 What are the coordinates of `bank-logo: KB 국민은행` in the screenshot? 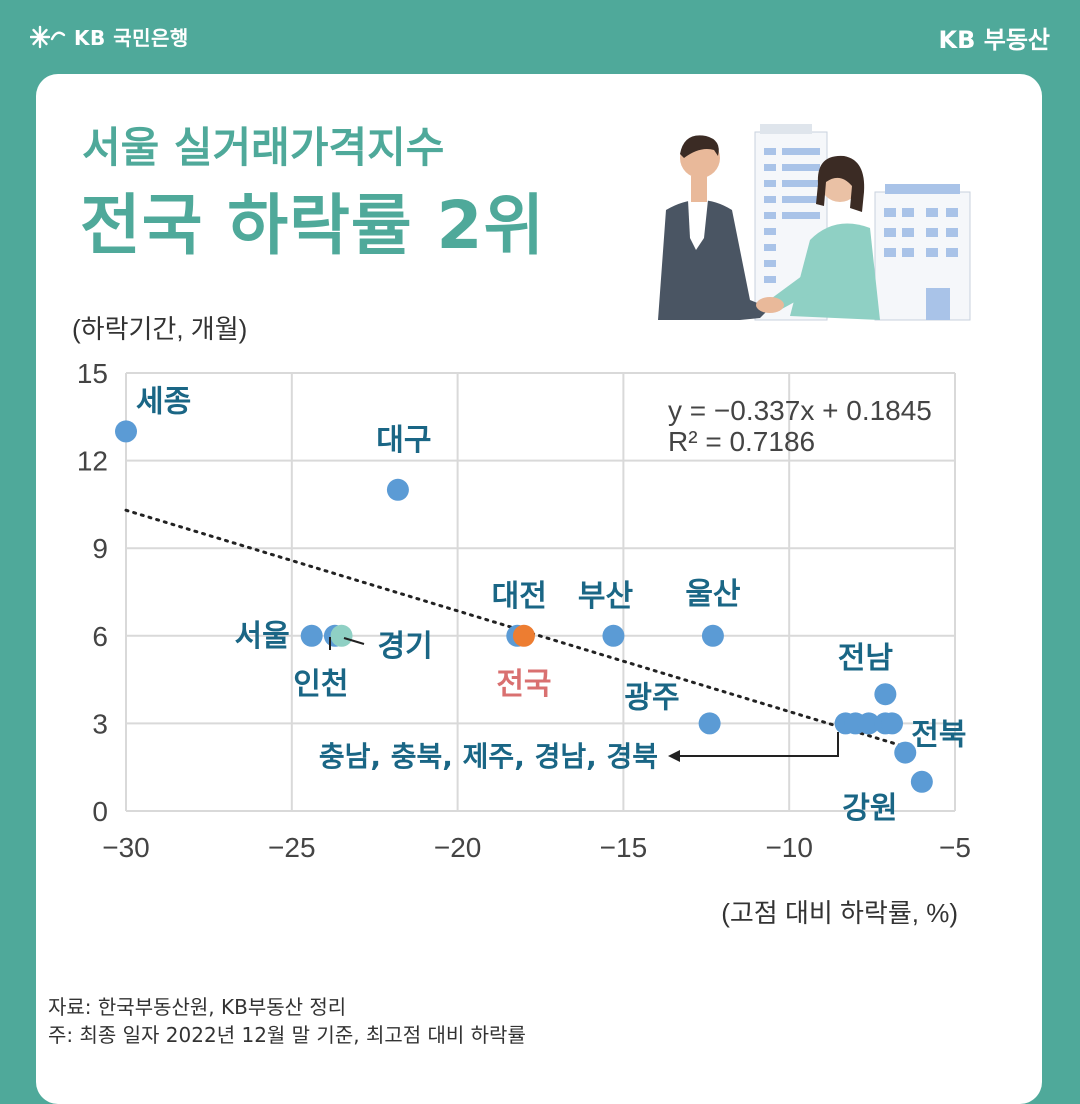 It's located at (109, 36).